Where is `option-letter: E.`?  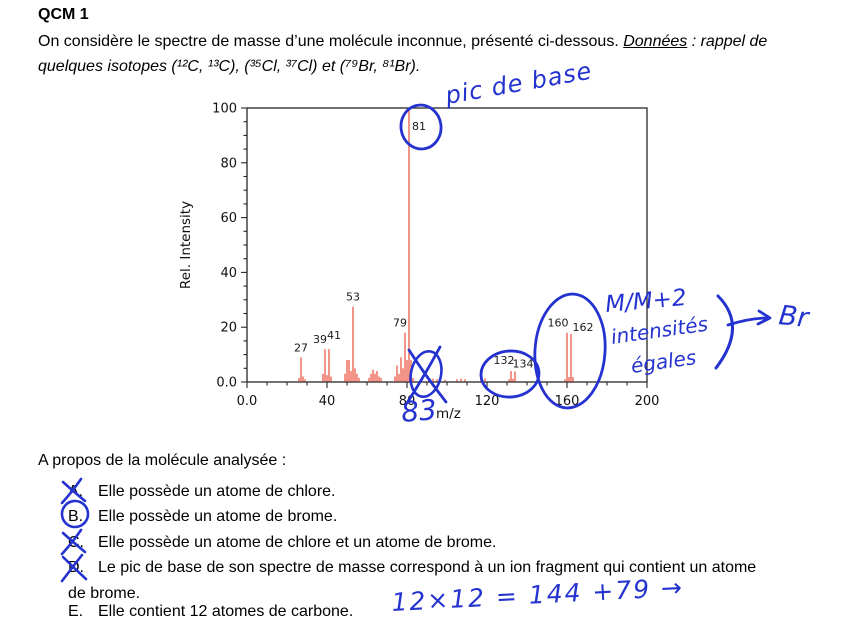 option-letter: E. is located at coordinates (76, 611).